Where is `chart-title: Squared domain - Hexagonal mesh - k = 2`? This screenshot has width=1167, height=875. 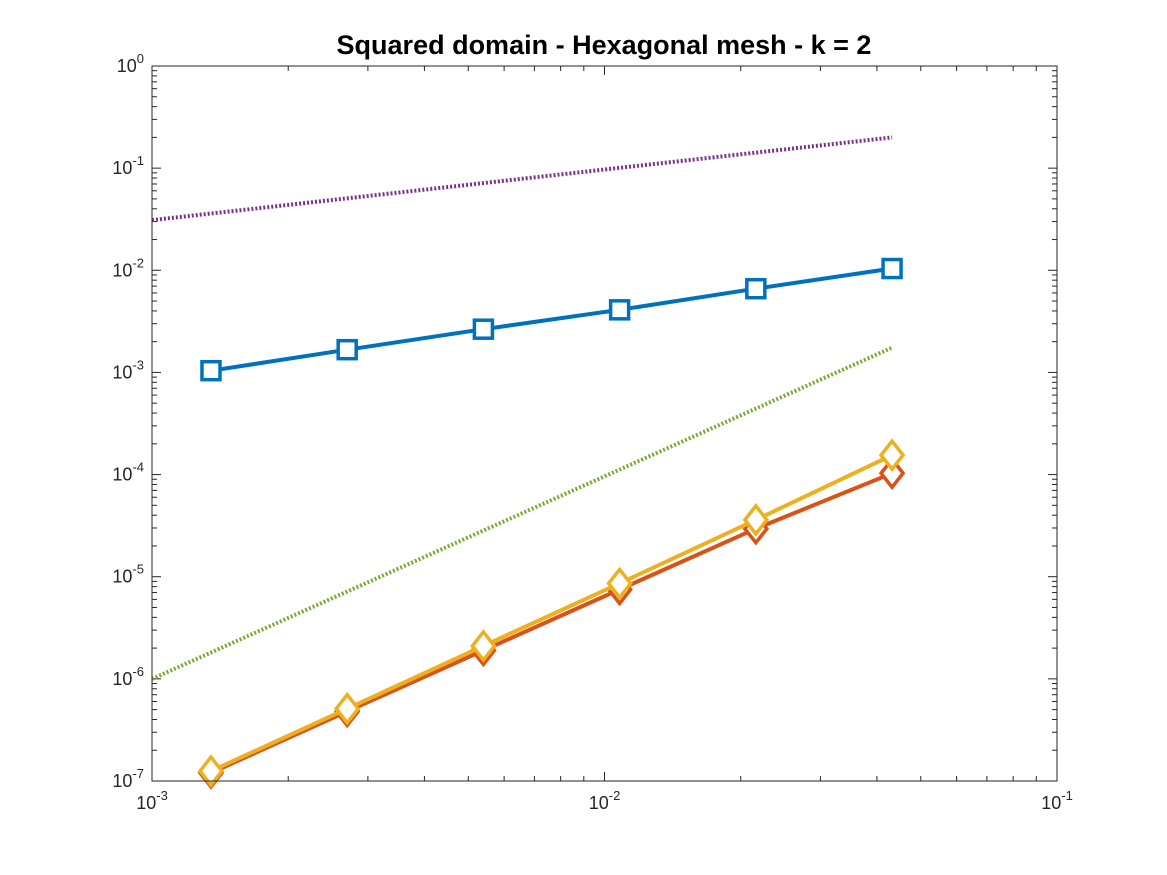 chart-title: Squared domain - Hexagonal mesh - k = 2 is located at coordinates (604, 45).